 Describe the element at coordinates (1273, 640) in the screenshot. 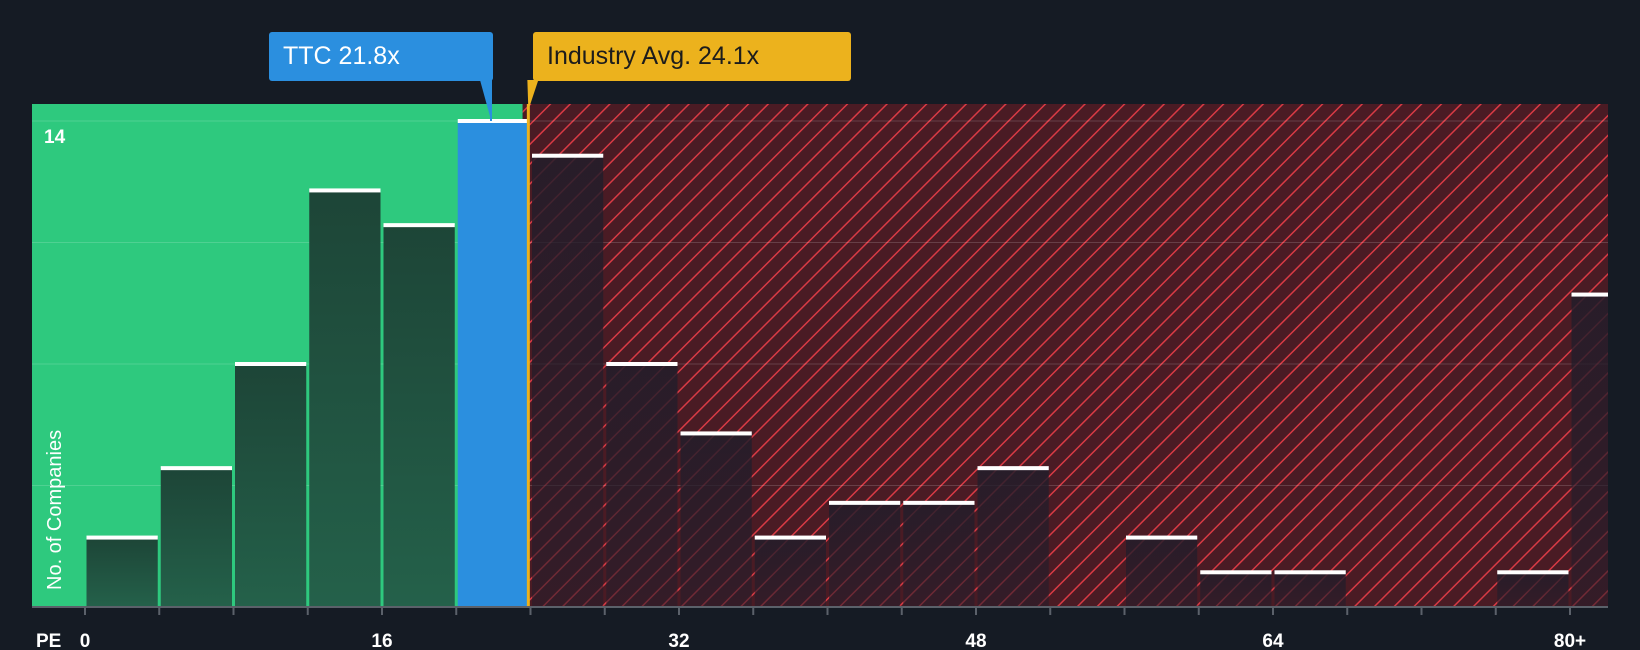

I see `x-tick-label-64: 64` at that location.